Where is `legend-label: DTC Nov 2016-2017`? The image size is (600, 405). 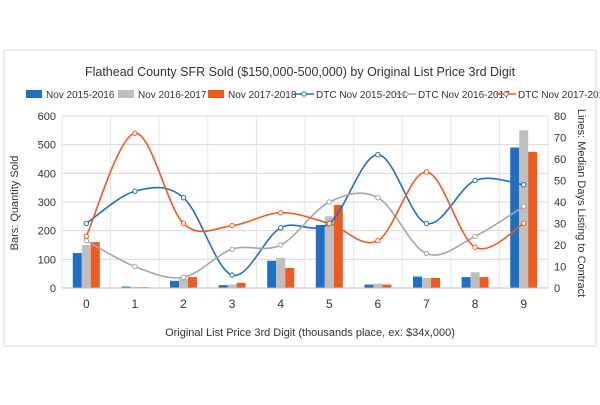
legend-label: DTC Nov 2016-2017 is located at coordinates (464, 95).